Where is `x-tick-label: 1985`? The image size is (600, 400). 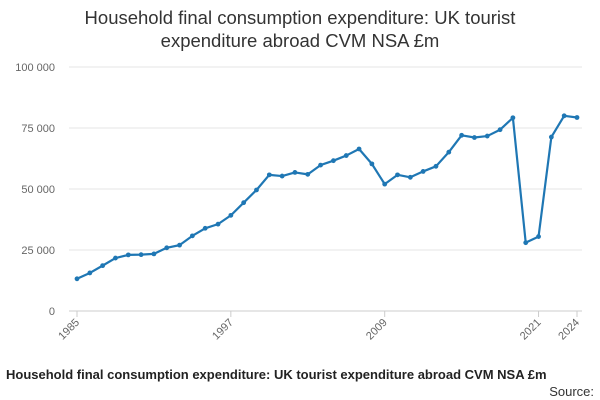
x-tick-label: 1985 is located at coordinates (69, 330).